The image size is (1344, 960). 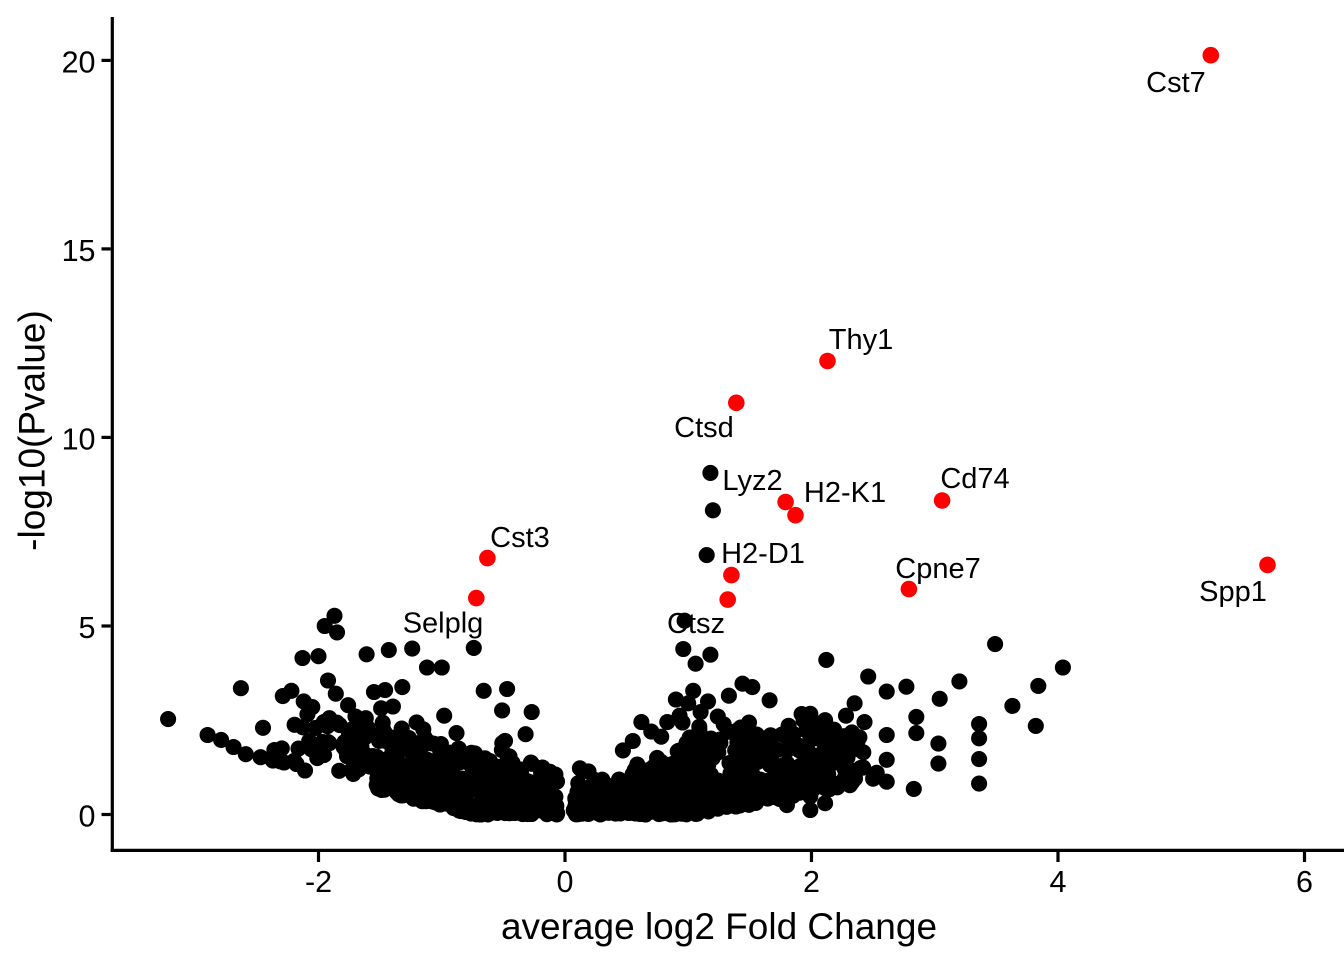 What do you see at coordinates (443, 624) in the screenshot?
I see `svg-text: Selplg` at bounding box center [443, 624].